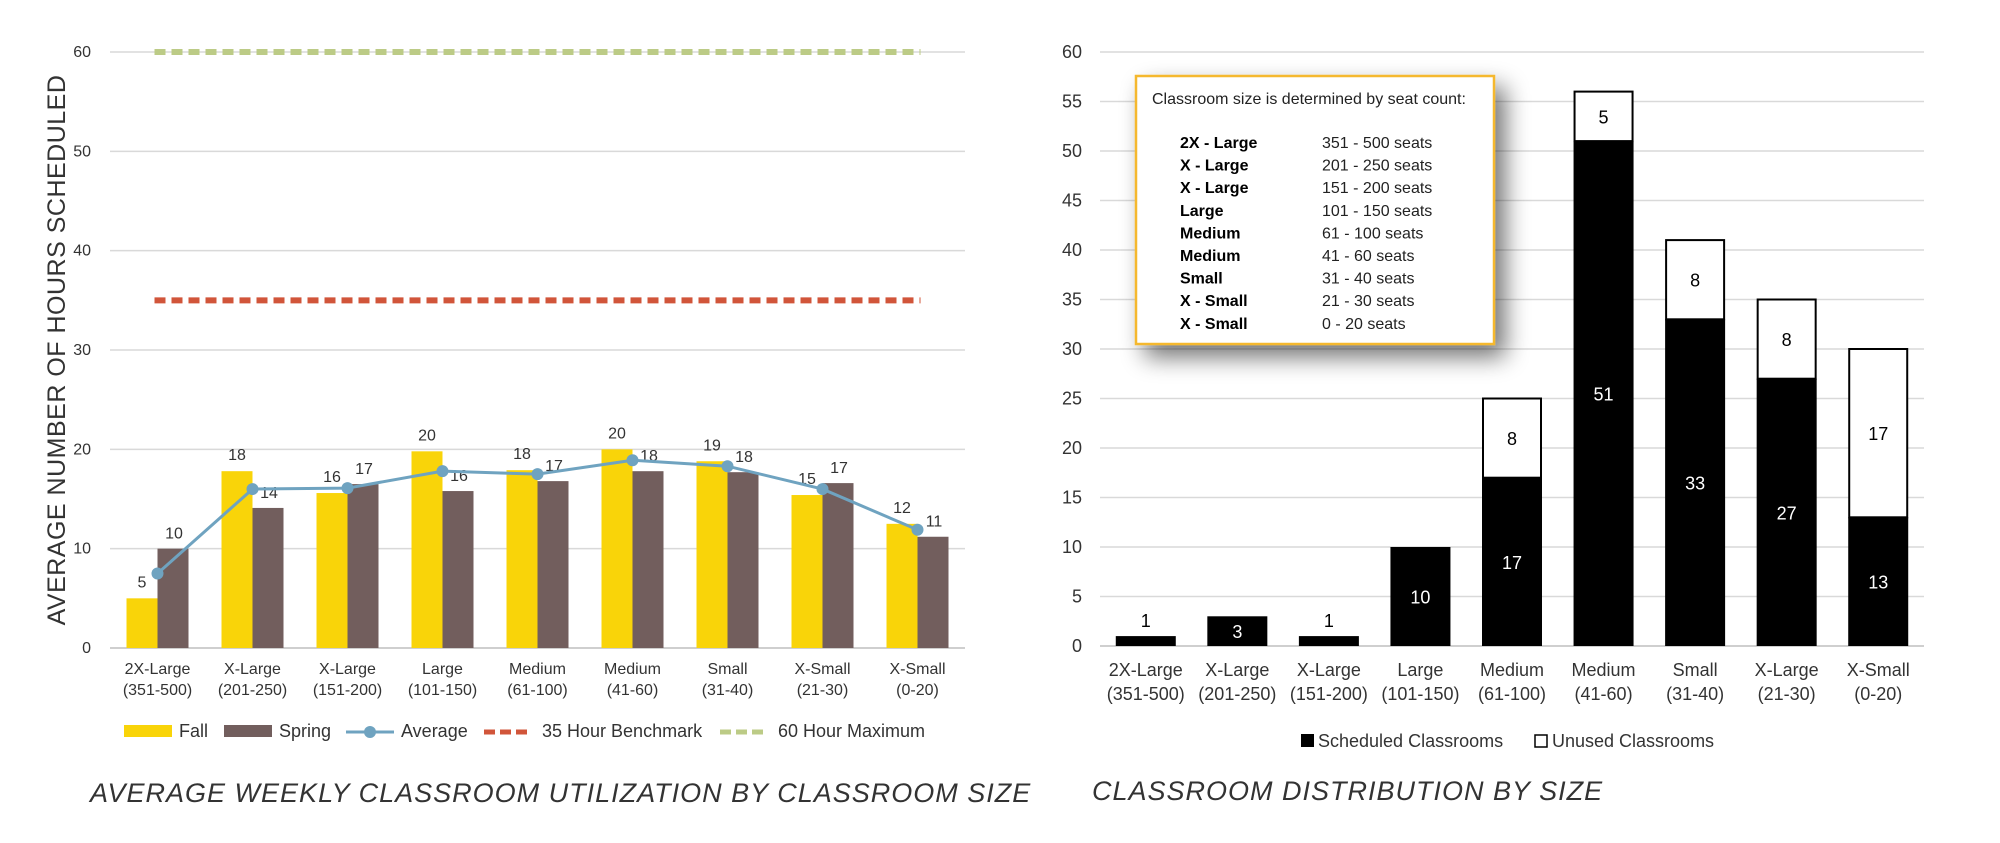 This screenshot has height=843, width=2000. Describe the element at coordinates (1072, 250) in the screenshot. I see `y-tick-label: 40` at that location.